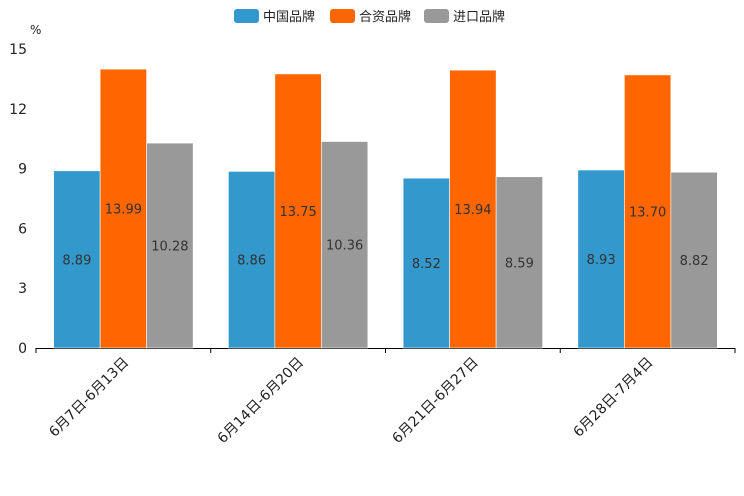  Describe the element at coordinates (22, 229) in the screenshot. I see `y-tick-label: 6` at that location.